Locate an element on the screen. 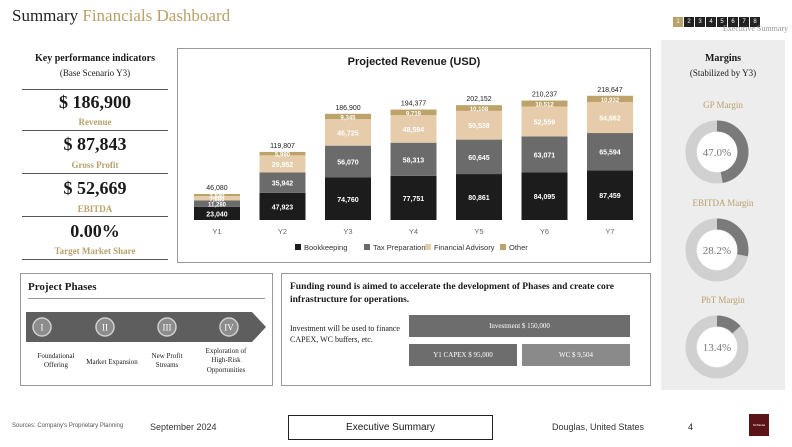 The image size is (792, 447). pbt-margin-donut: 13.4% is located at coordinates (717, 347).